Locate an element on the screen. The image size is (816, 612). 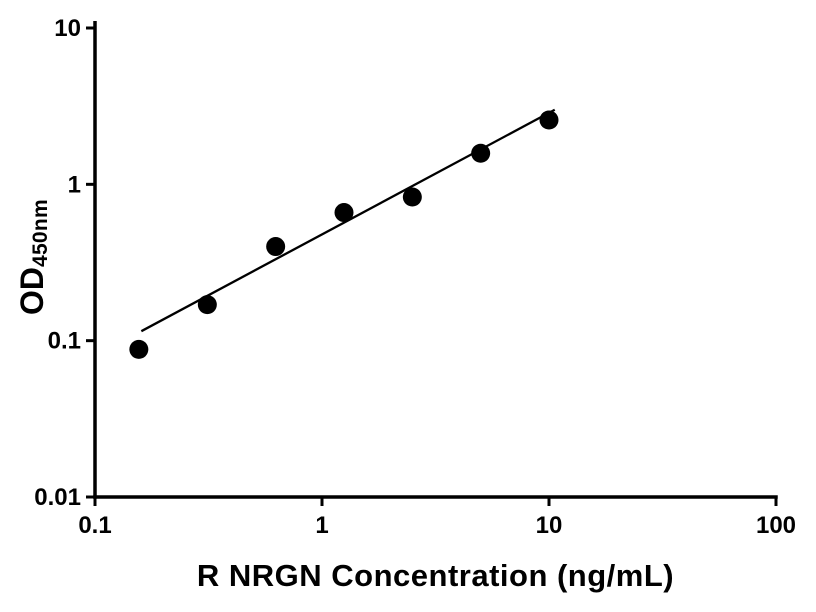
y-axis-title: OD450nm is located at coordinates (33, 257).